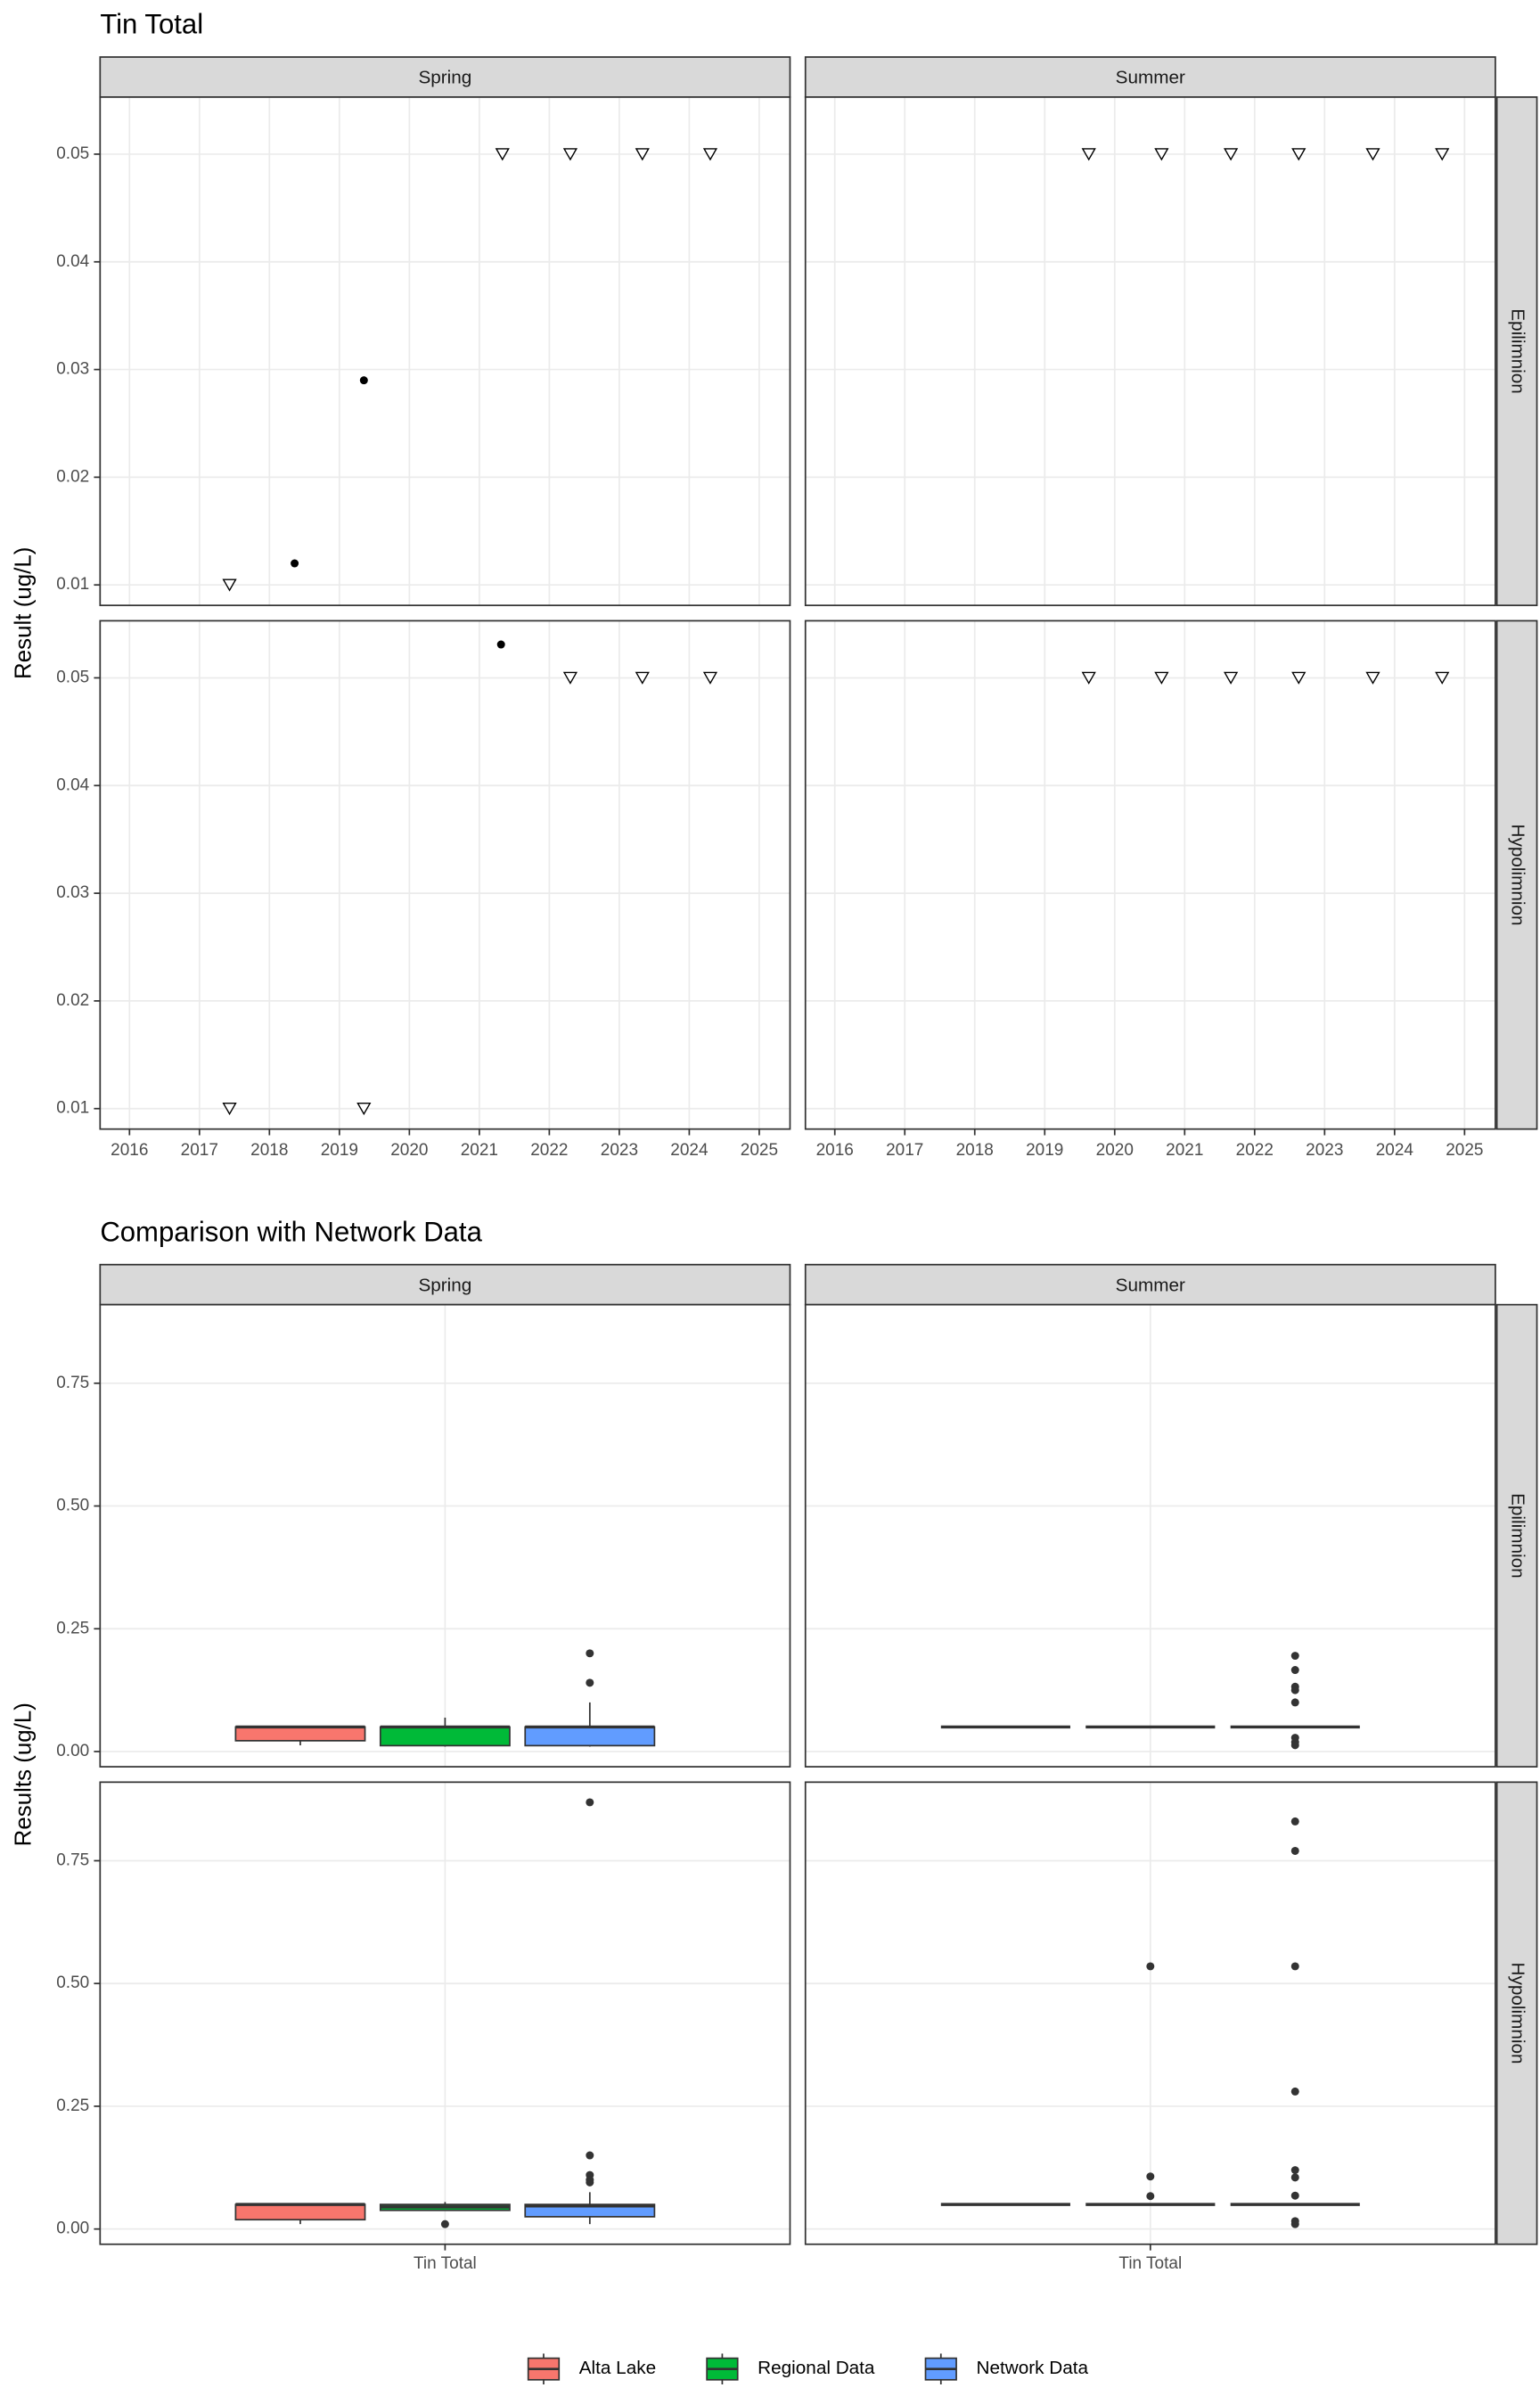 This screenshot has height=2396, width=1540. What do you see at coordinates (816, 2368) in the screenshot?
I see `legend-label: Regional Data` at bounding box center [816, 2368].